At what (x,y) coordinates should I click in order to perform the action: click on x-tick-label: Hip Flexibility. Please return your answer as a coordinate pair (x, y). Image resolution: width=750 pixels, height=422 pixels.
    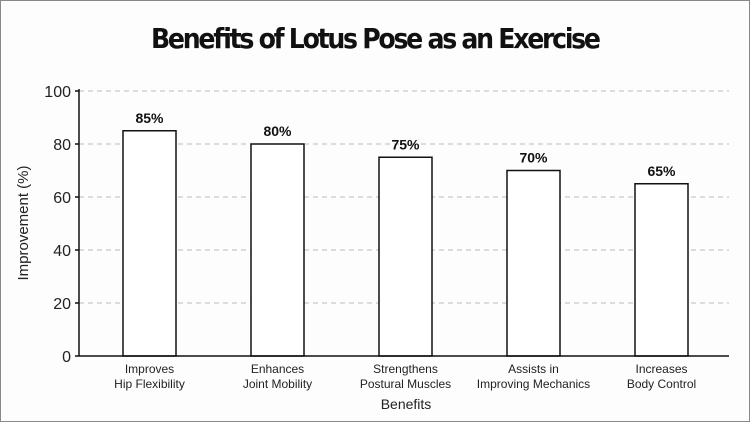
    Looking at the image, I should click on (149, 384).